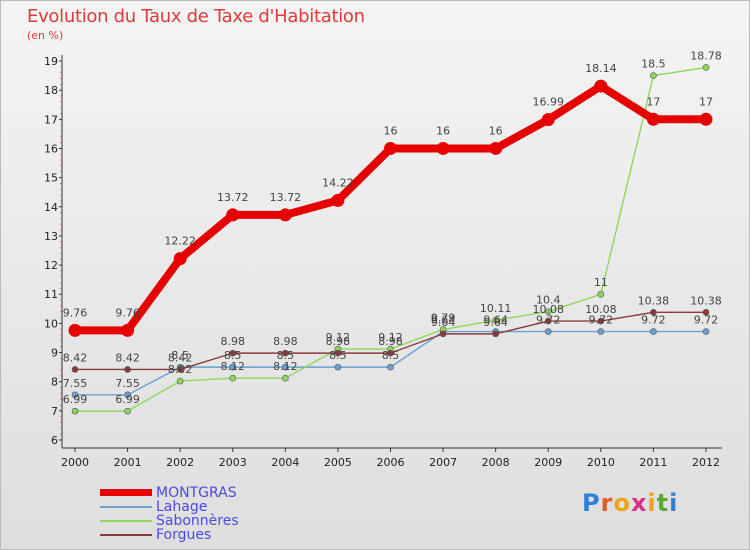 The image size is (750, 550). Describe the element at coordinates (591, 503) in the screenshot. I see `logo-letter: P` at that location.